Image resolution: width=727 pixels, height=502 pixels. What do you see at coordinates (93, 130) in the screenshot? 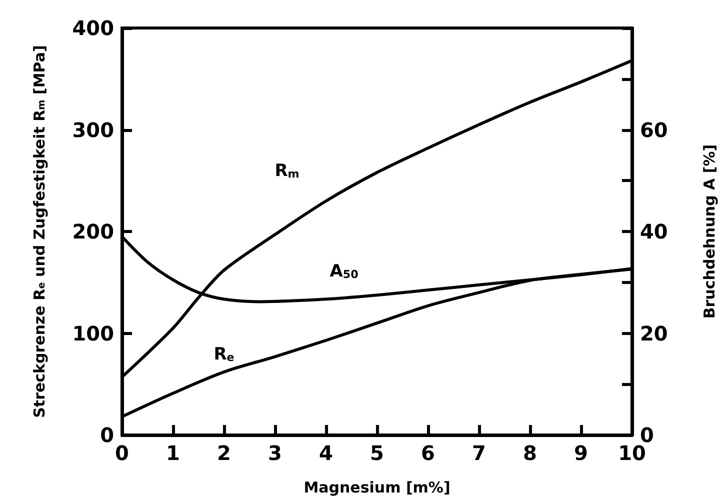
I see `y-tick-label: 300` at bounding box center [93, 130].